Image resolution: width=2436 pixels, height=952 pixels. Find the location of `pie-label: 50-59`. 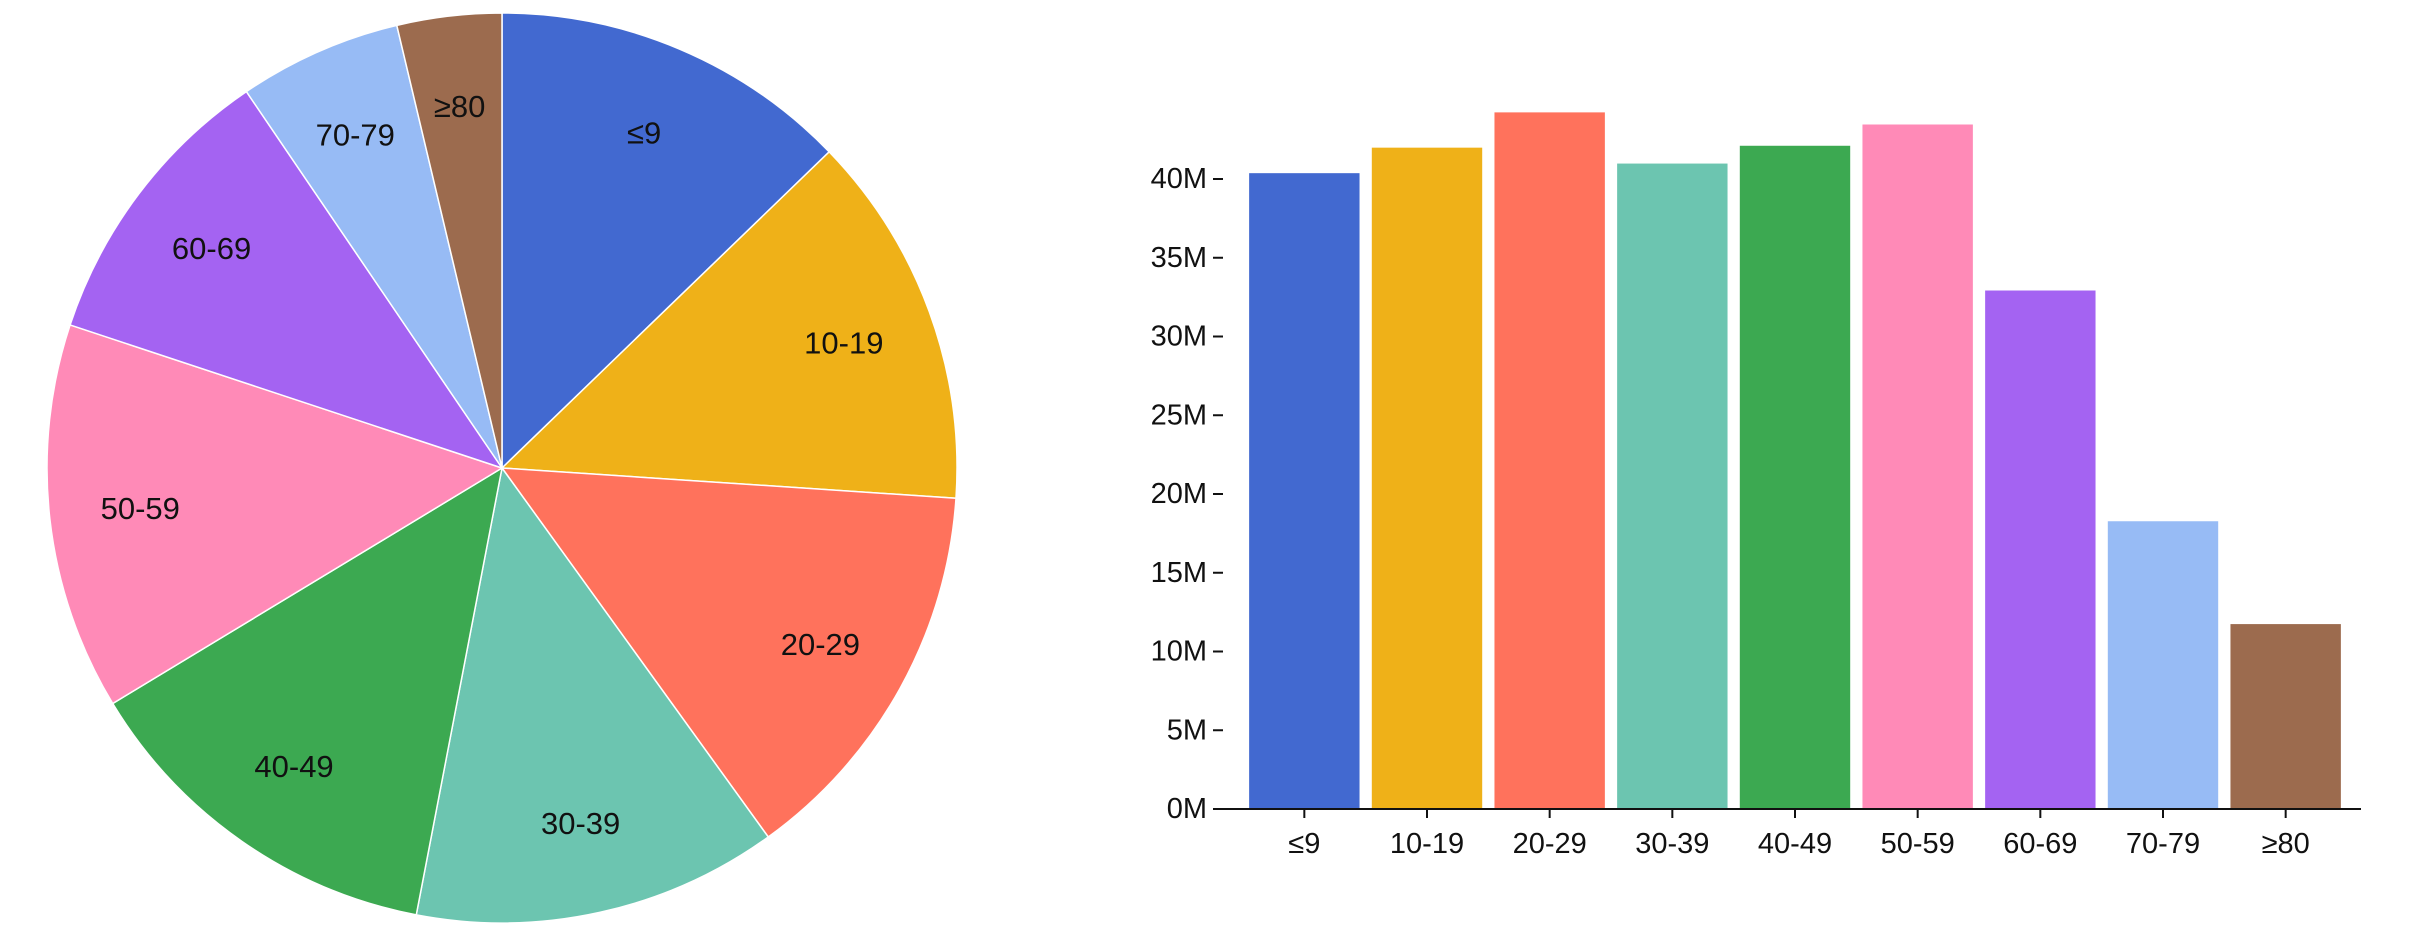

pie-label: 50-59 is located at coordinates (140, 508).